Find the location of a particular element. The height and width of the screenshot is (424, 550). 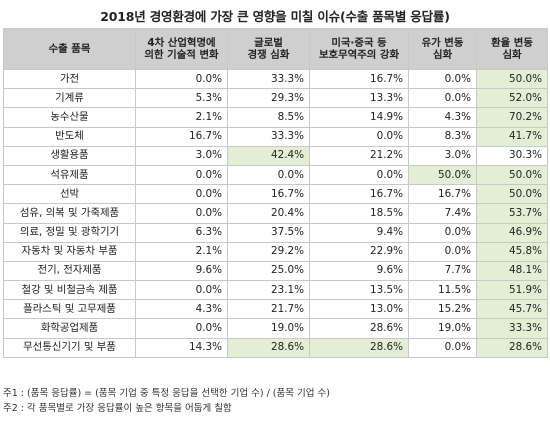

table-cell: 14.3% is located at coordinates (181, 347).